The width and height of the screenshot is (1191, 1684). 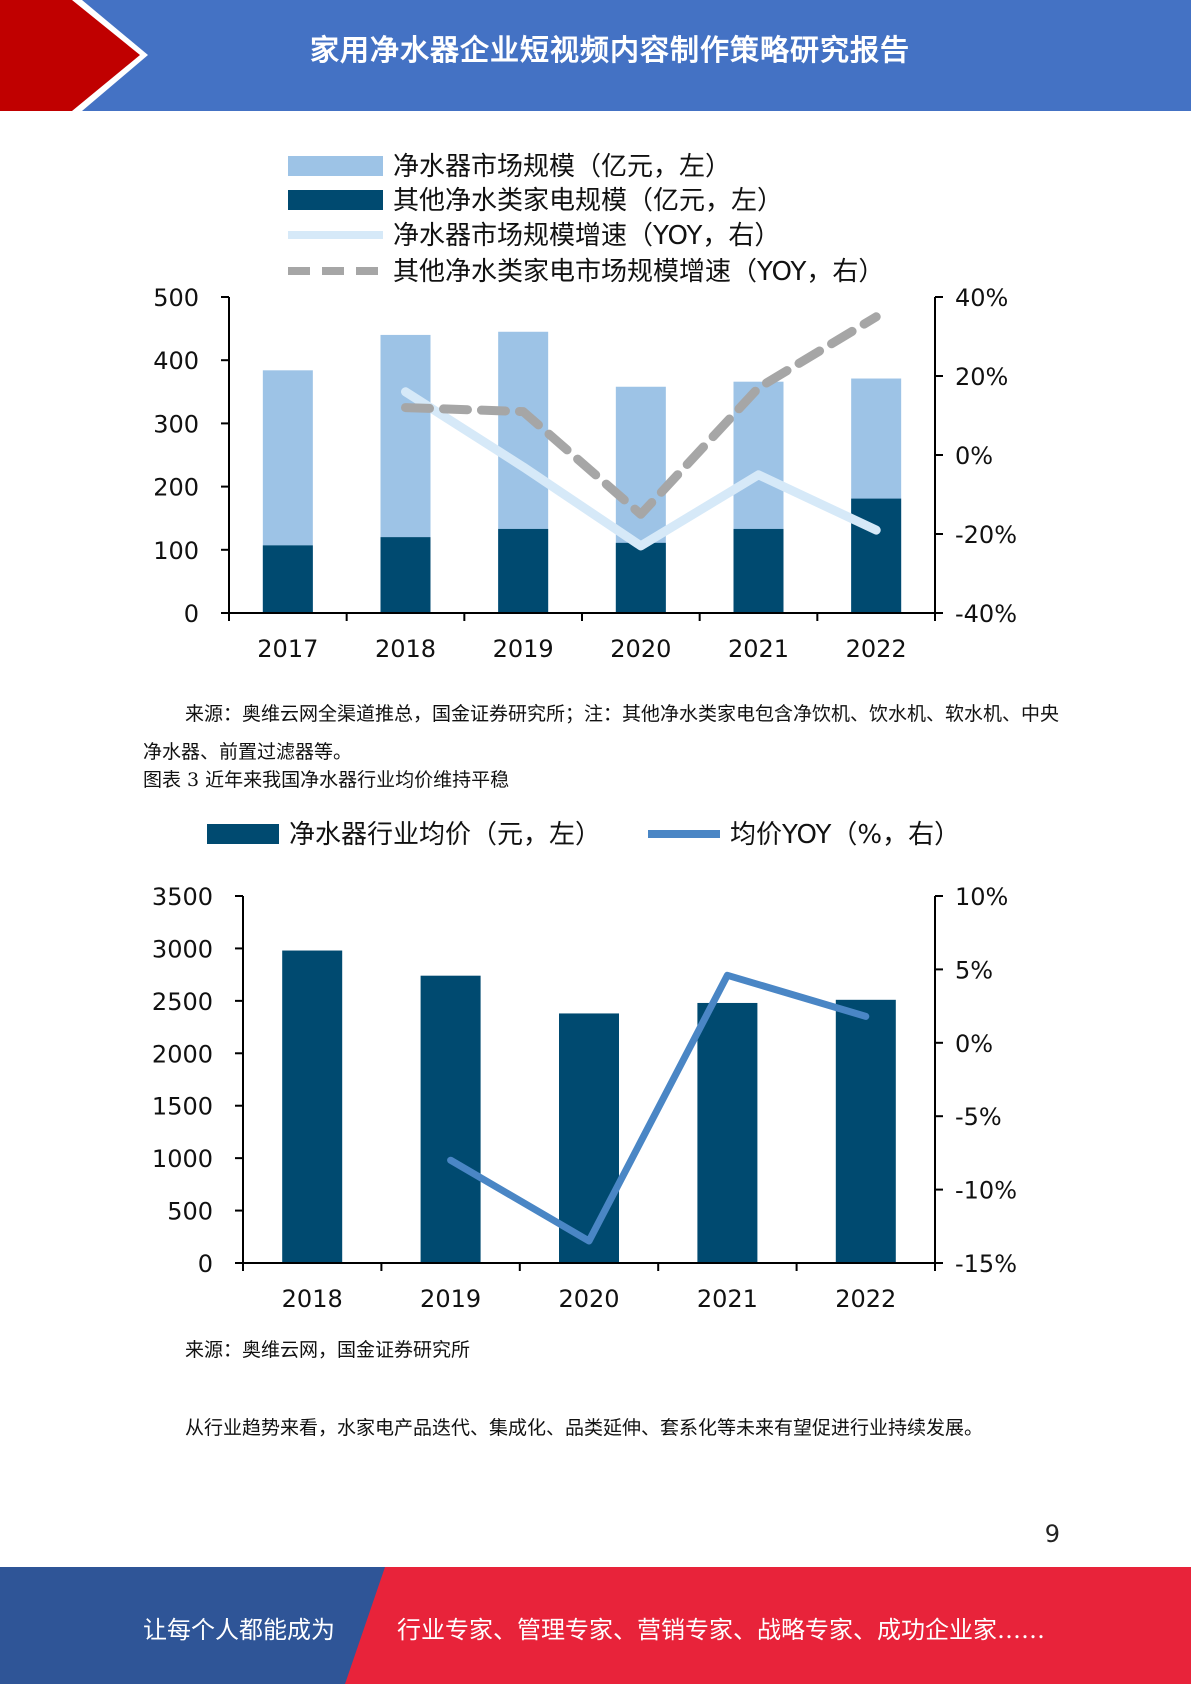 What do you see at coordinates (986, 1191) in the screenshot?
I see `right-tick-1: -10%` at bounding box center [986, 1191].